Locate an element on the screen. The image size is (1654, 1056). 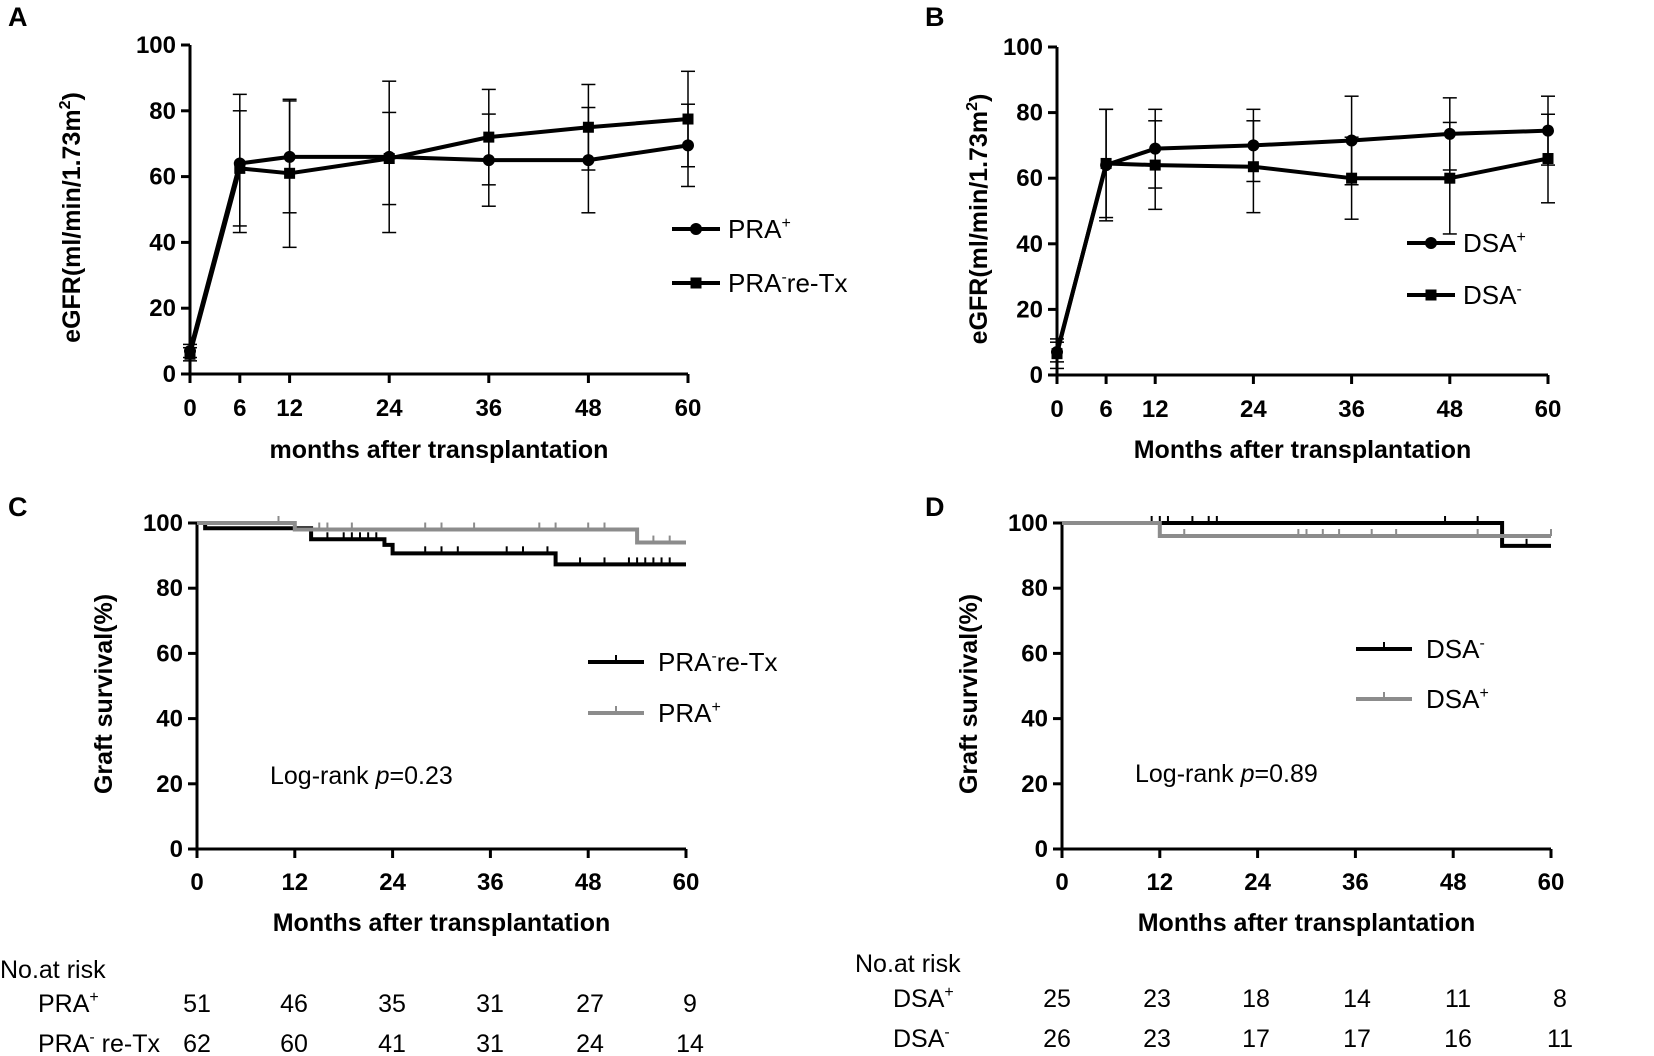
y-tick-label: 40 is located at coordinates (169, 719).